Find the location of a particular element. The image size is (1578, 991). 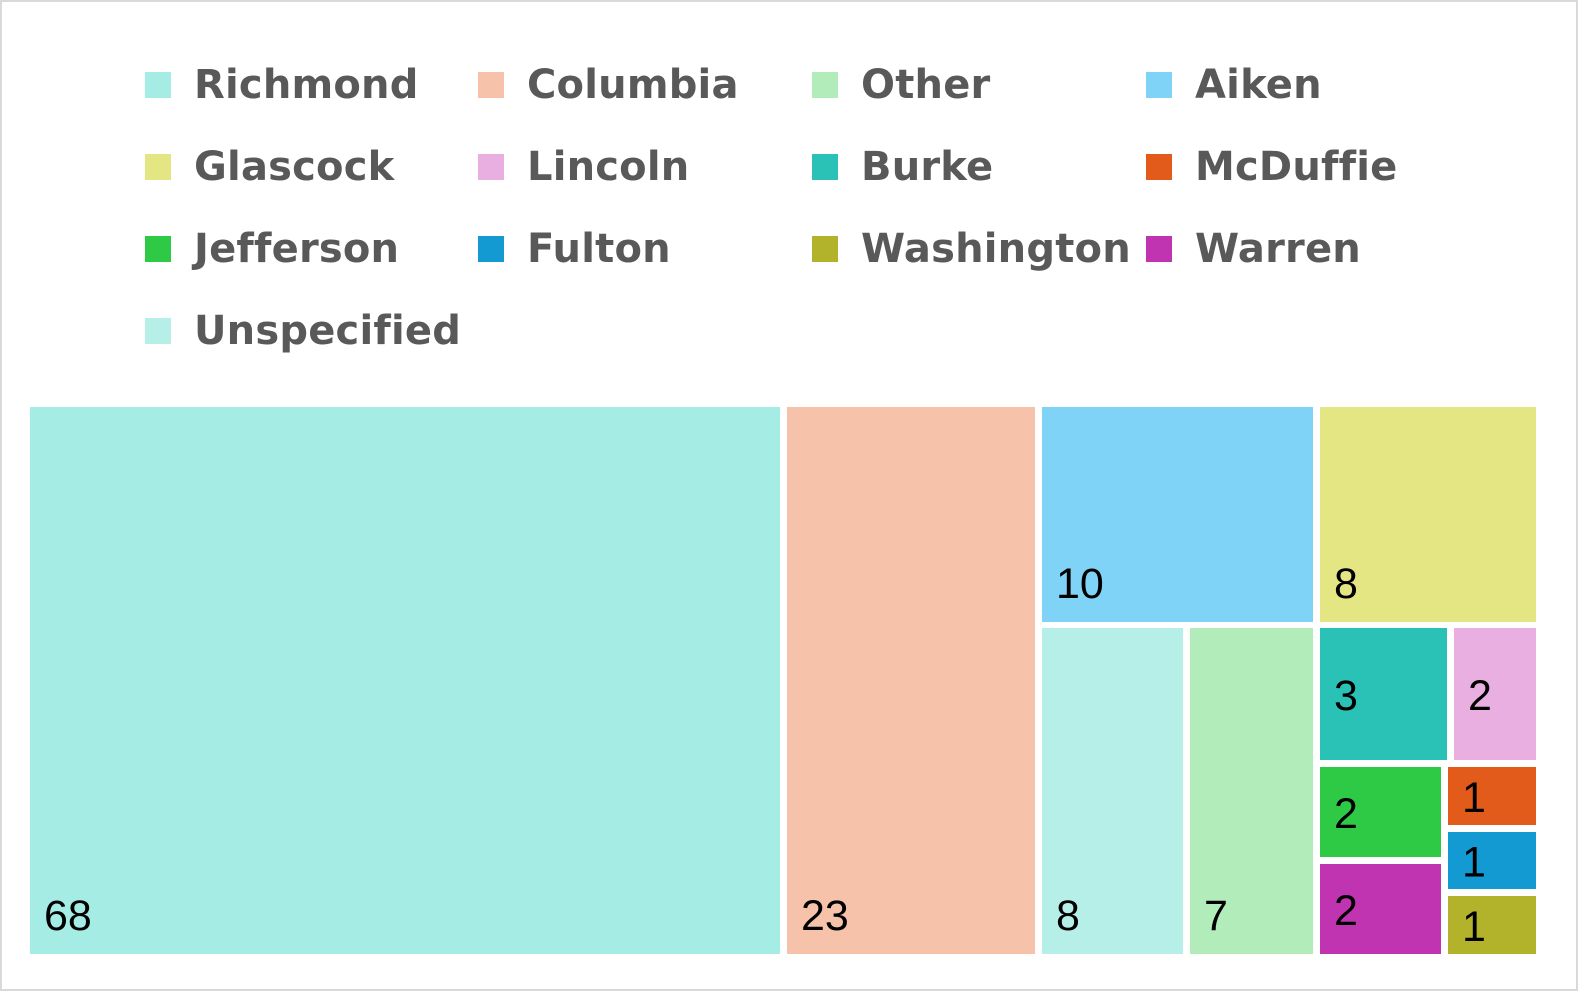

legend-item-unspecified: Unspecified is located at coordinates (303, 331).